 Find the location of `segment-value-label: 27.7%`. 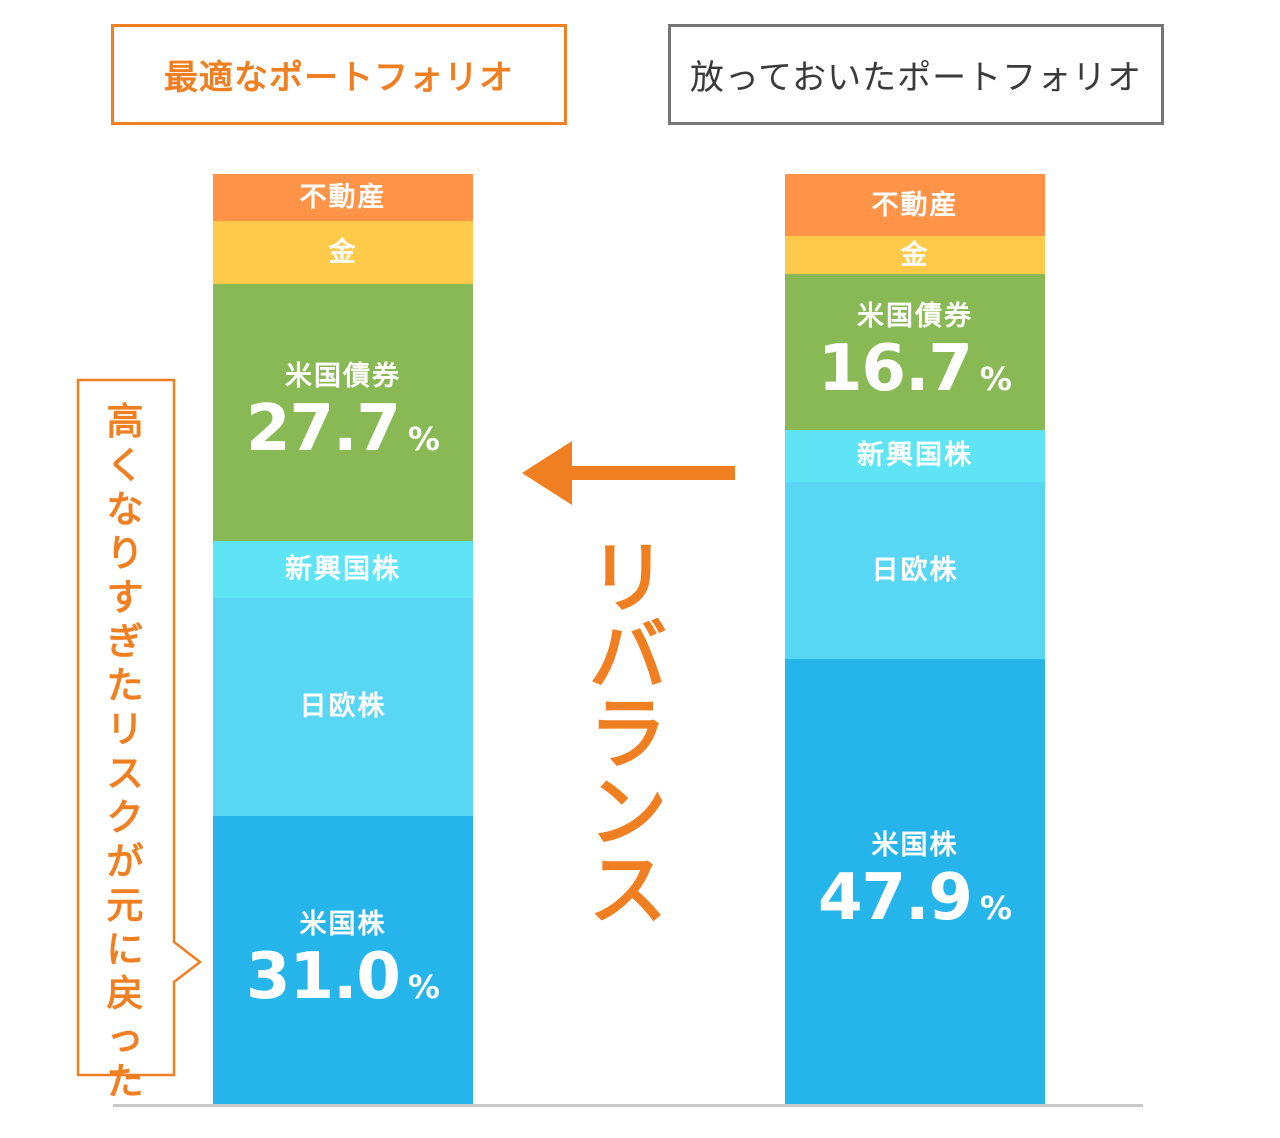

segment-value-label: 27.7% is located at coordinates (343, 429).